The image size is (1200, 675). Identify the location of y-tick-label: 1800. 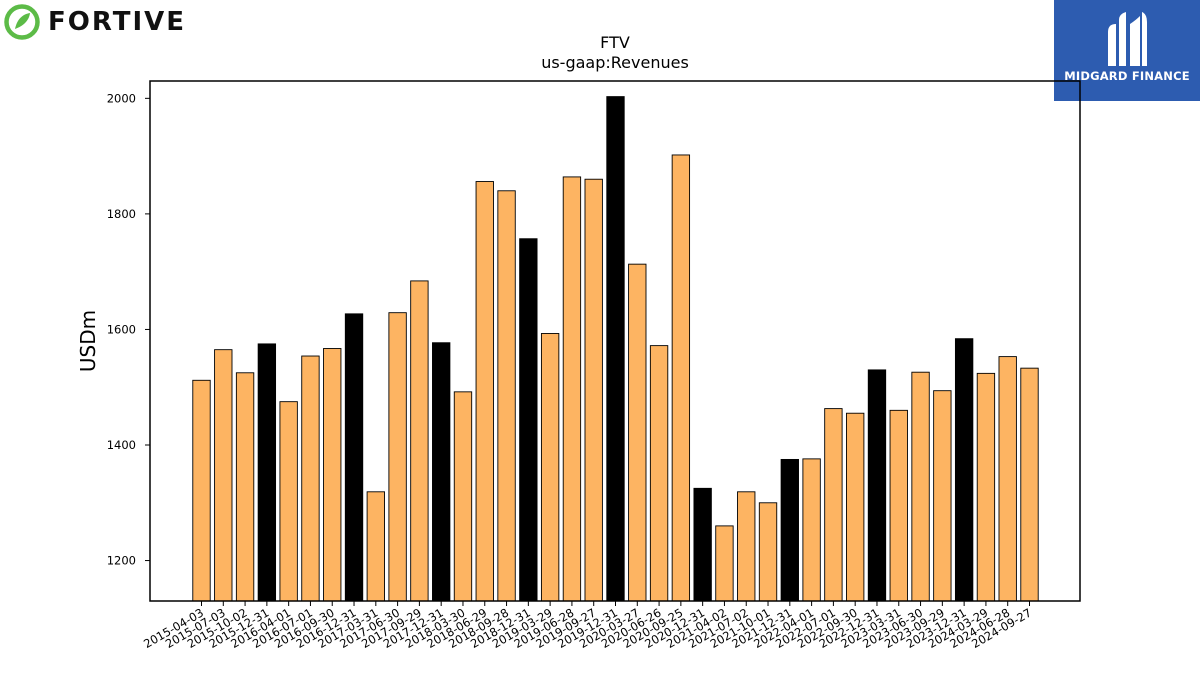
(121, 214).